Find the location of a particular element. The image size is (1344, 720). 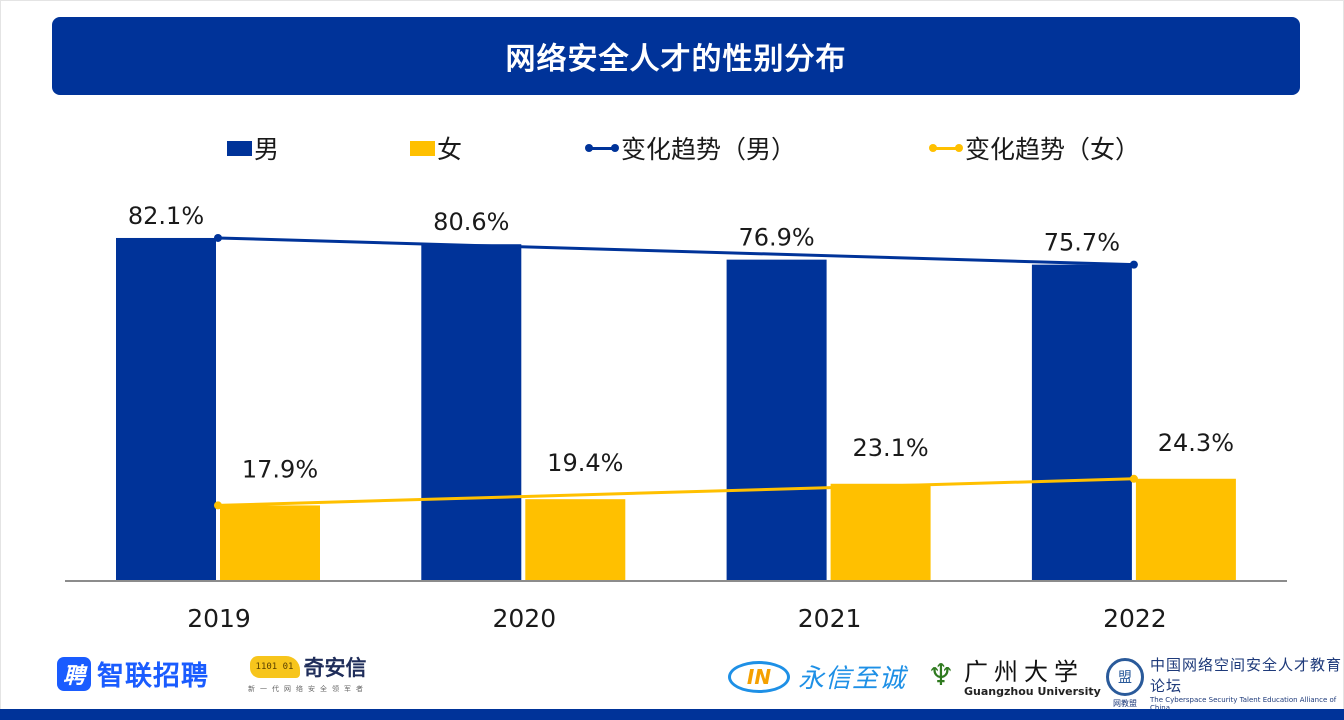

gzhu-name-en: Guangzhou University is located at coordinates (1032, 691).